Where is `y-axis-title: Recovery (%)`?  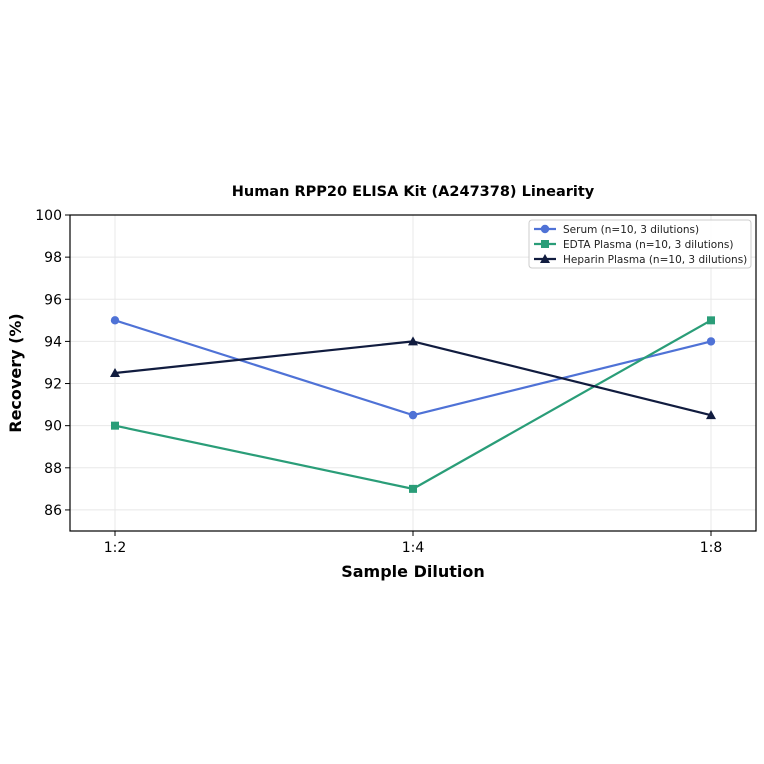 y-axis-title: Recovery (%) is located at coordinates (15, 372).